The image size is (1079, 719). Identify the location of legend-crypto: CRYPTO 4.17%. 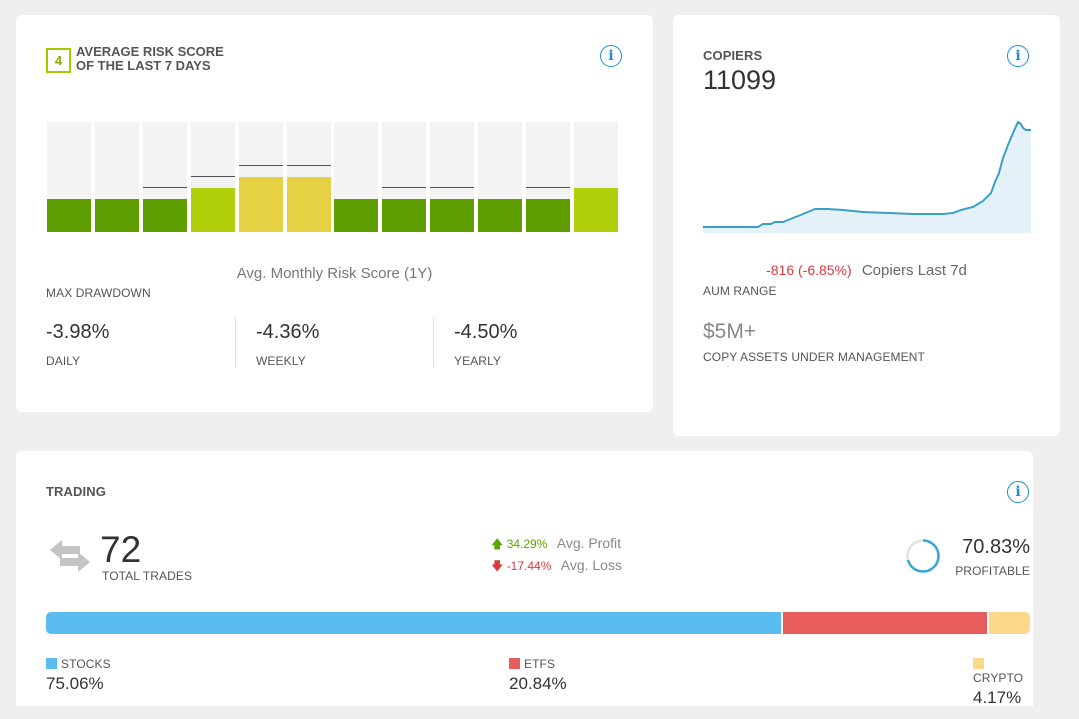
(1003, 682).